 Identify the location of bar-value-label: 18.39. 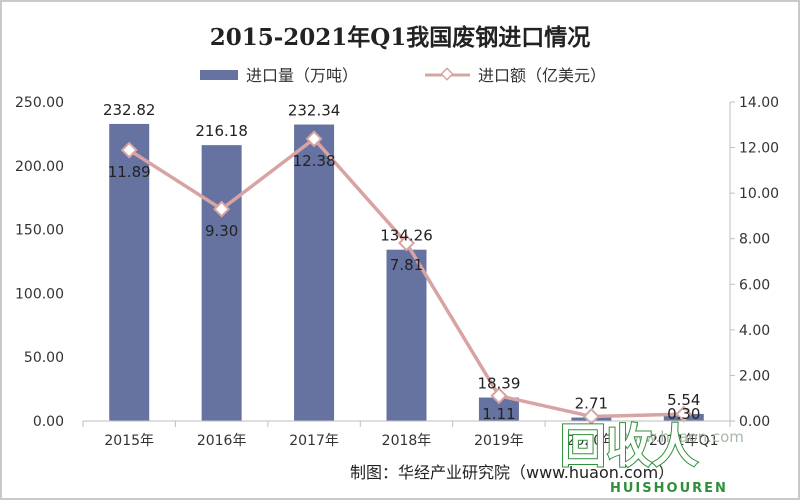
(498, 384).